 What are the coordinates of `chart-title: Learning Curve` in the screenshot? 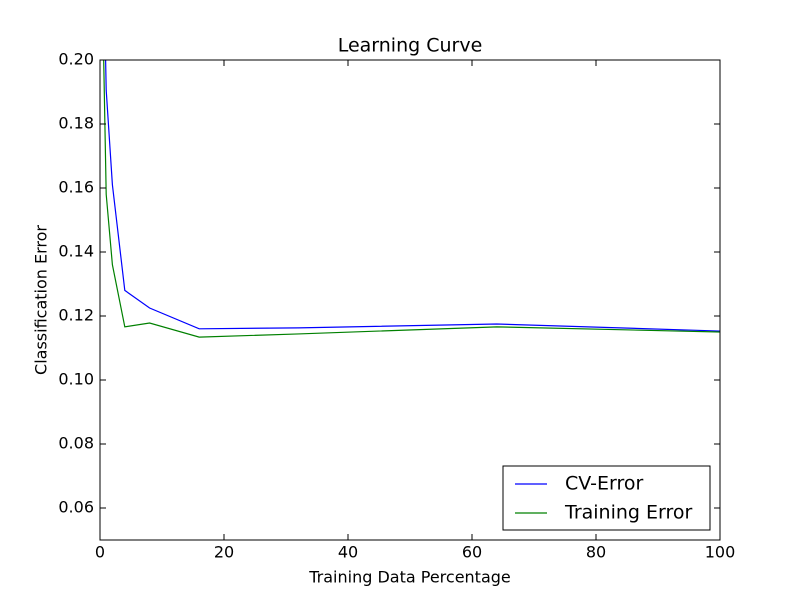 It's located at (410, 46).